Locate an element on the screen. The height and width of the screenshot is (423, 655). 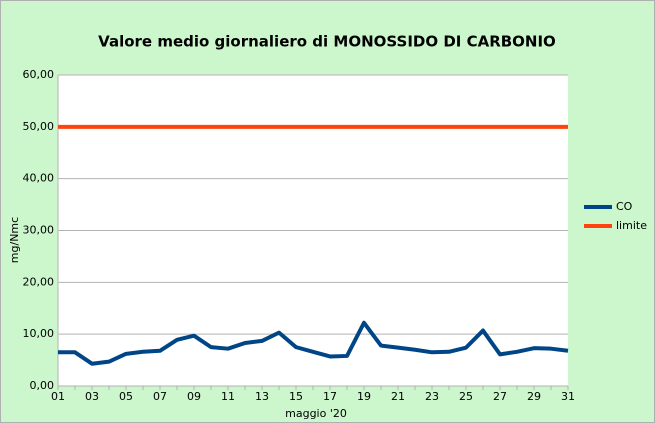
x-tick-label: 03 is located at coordinates (92, 396).